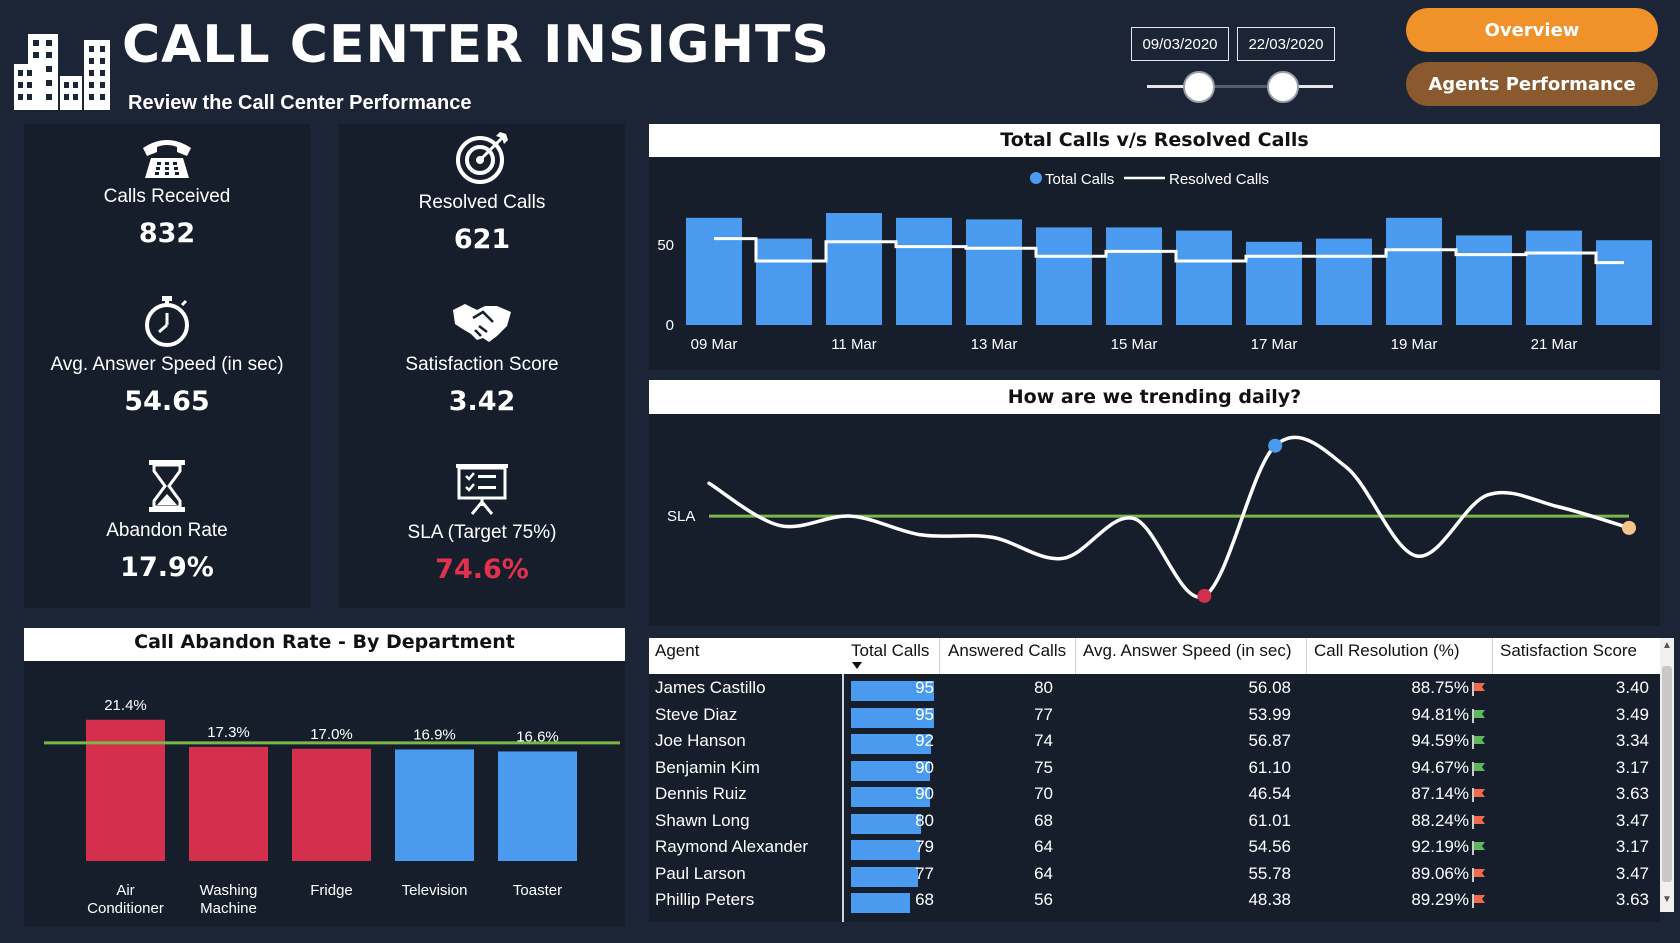  What do you see at coordinates (1440, 687) in the screenshot?
I see `resolution-value: 88.75%` at bounding box center [1440, 687].